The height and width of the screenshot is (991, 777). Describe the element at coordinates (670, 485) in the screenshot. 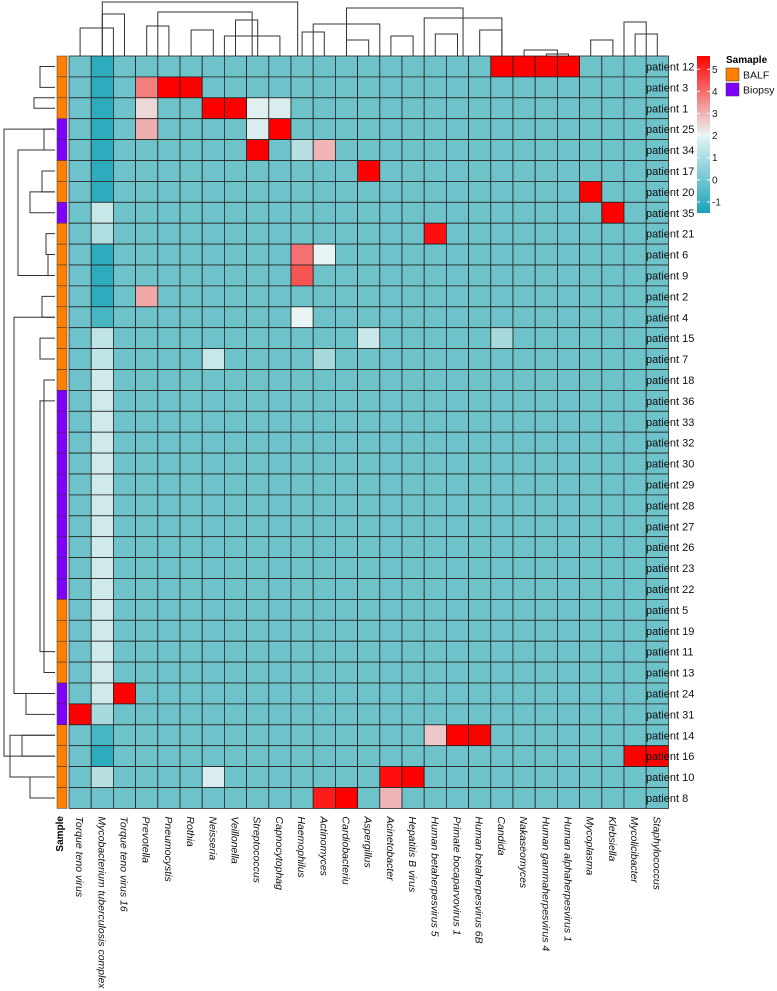

I see `row-label: patient 29` at that location.